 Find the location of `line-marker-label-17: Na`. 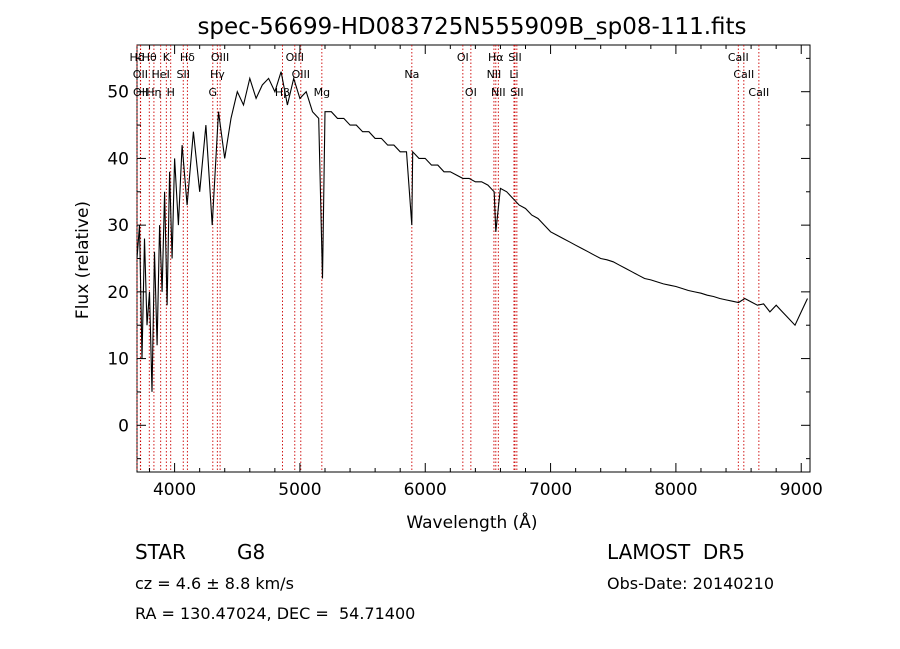

line-marker-label-17: Na is located at coordinates (411, 74).